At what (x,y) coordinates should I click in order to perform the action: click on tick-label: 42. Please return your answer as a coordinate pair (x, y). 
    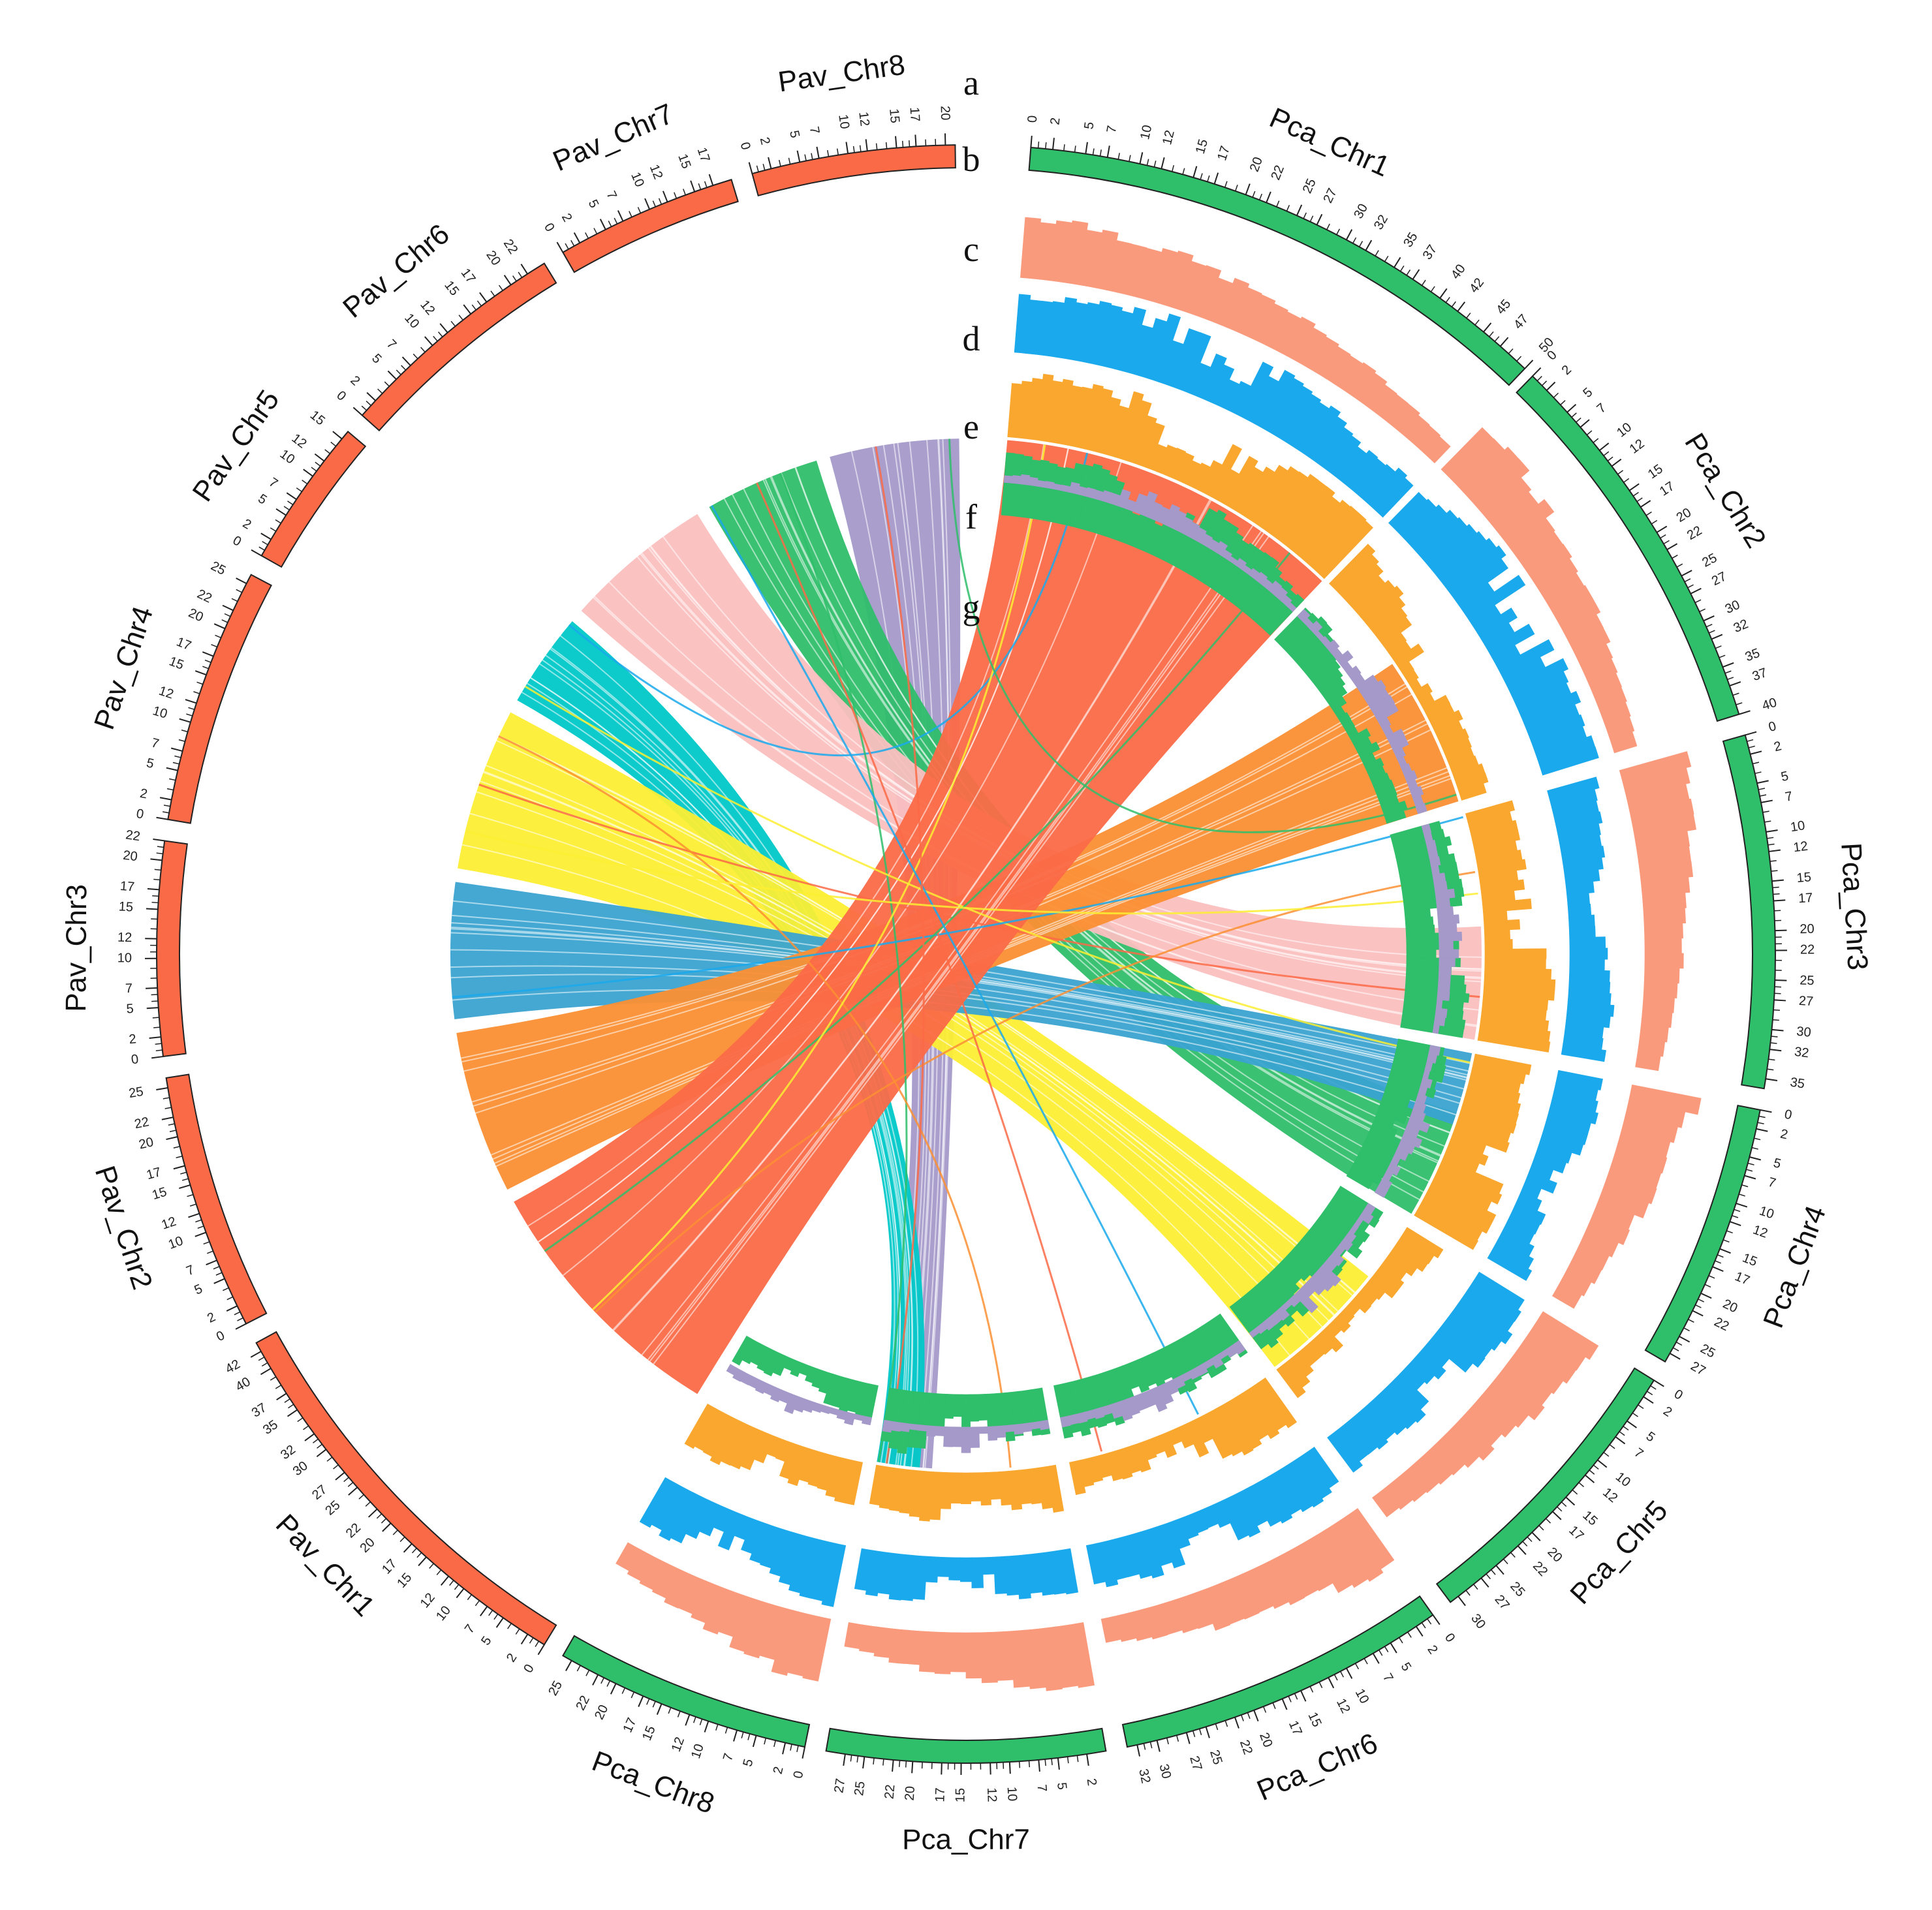
    Looking at the image, I should click on (233, 1367).